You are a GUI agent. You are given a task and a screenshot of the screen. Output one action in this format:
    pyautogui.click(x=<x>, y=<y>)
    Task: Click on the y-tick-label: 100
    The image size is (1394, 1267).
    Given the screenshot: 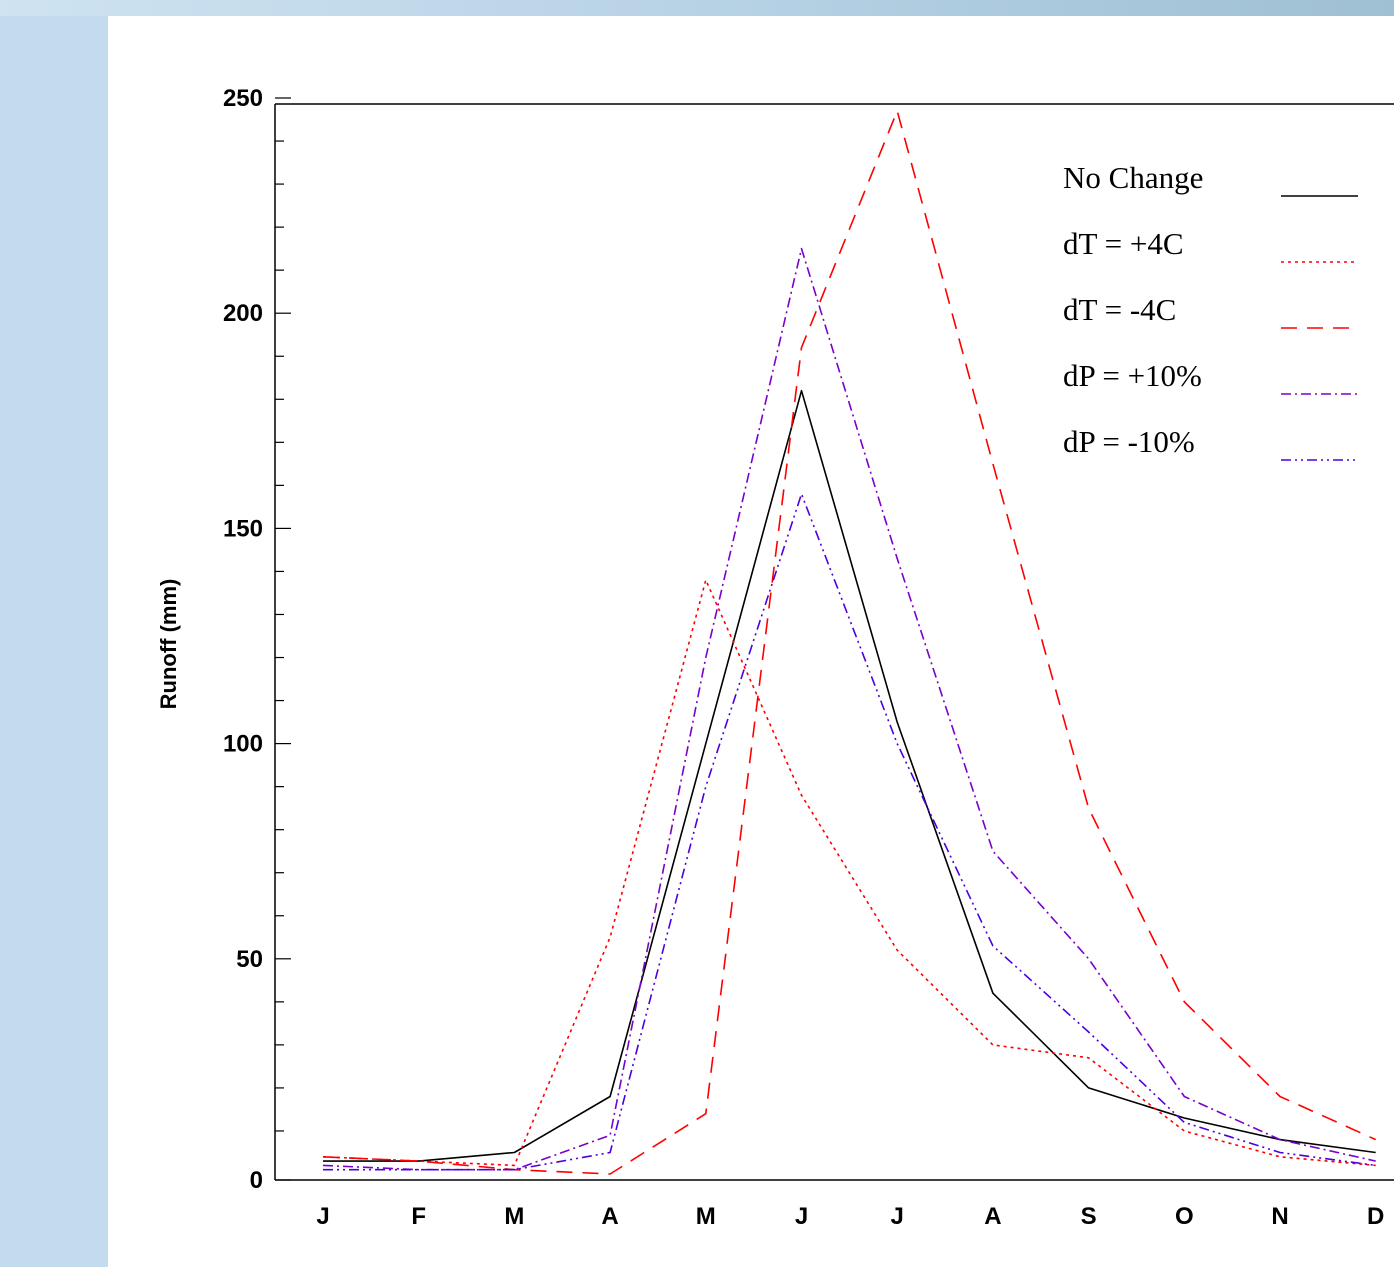 What is the action you would take?
    pyautogui.click(x=243, y=744)
    